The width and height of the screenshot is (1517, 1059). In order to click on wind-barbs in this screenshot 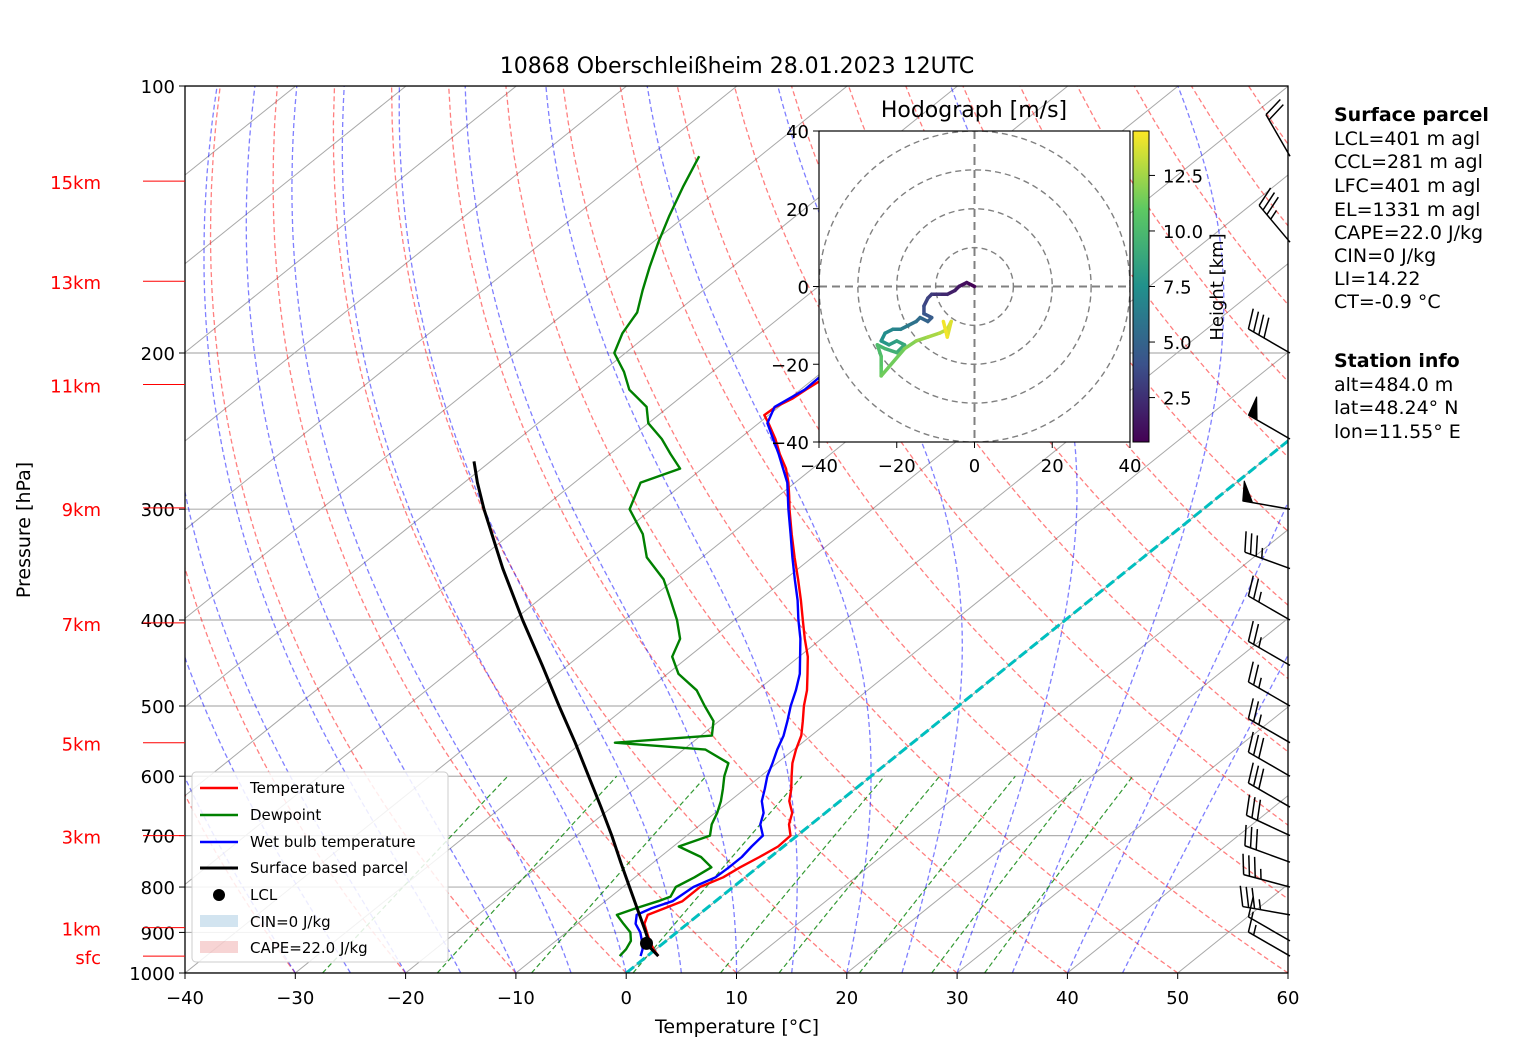, I will do `click(1265, 527)`.